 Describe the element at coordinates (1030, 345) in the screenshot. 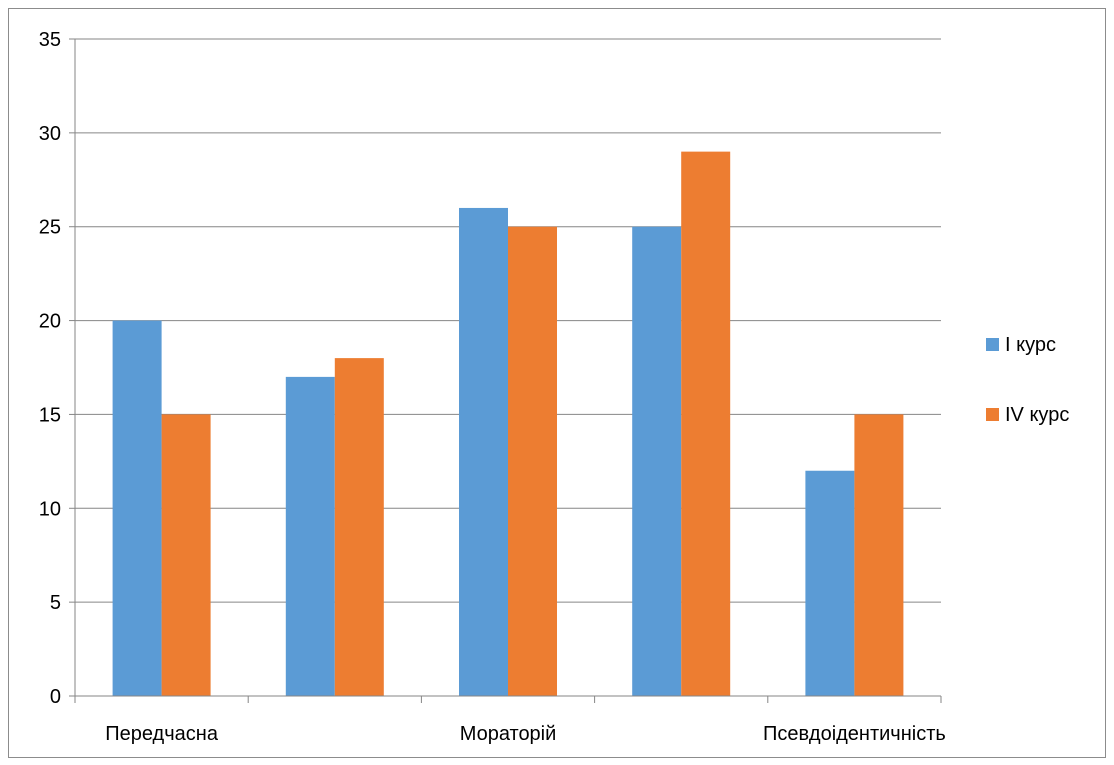

I see `legend-label: І курс` at that location.